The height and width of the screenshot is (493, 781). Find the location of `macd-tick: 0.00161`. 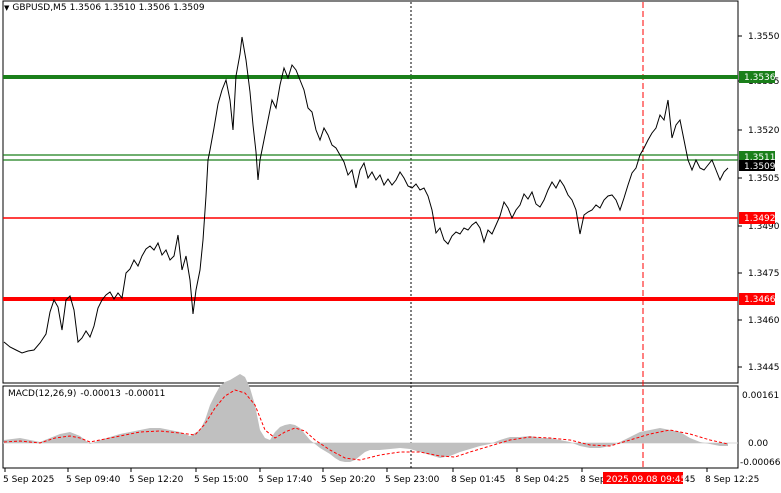

macd-tick: 0.00161 is located at coordinates (760, 396).